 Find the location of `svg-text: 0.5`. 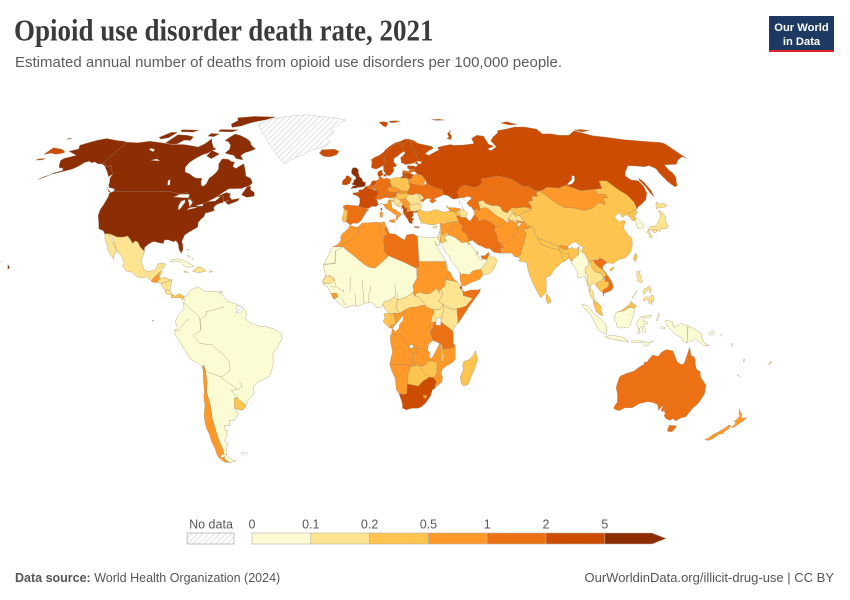

svg-text: 0.5 is located at coordinates (428, 525).